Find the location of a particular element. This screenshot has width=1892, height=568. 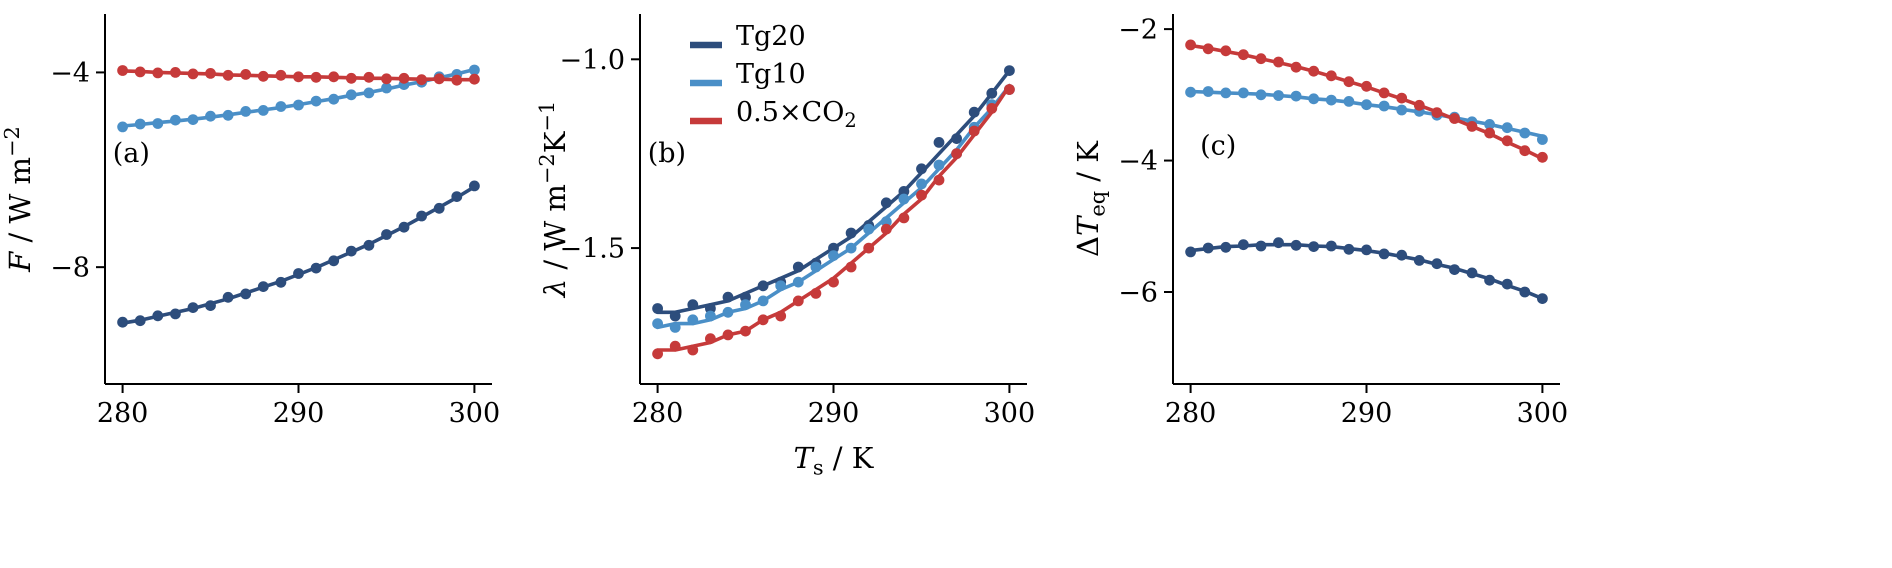

legend: Tg20 Tg10 0.5×CO2 is located at coordinates (773, 76).